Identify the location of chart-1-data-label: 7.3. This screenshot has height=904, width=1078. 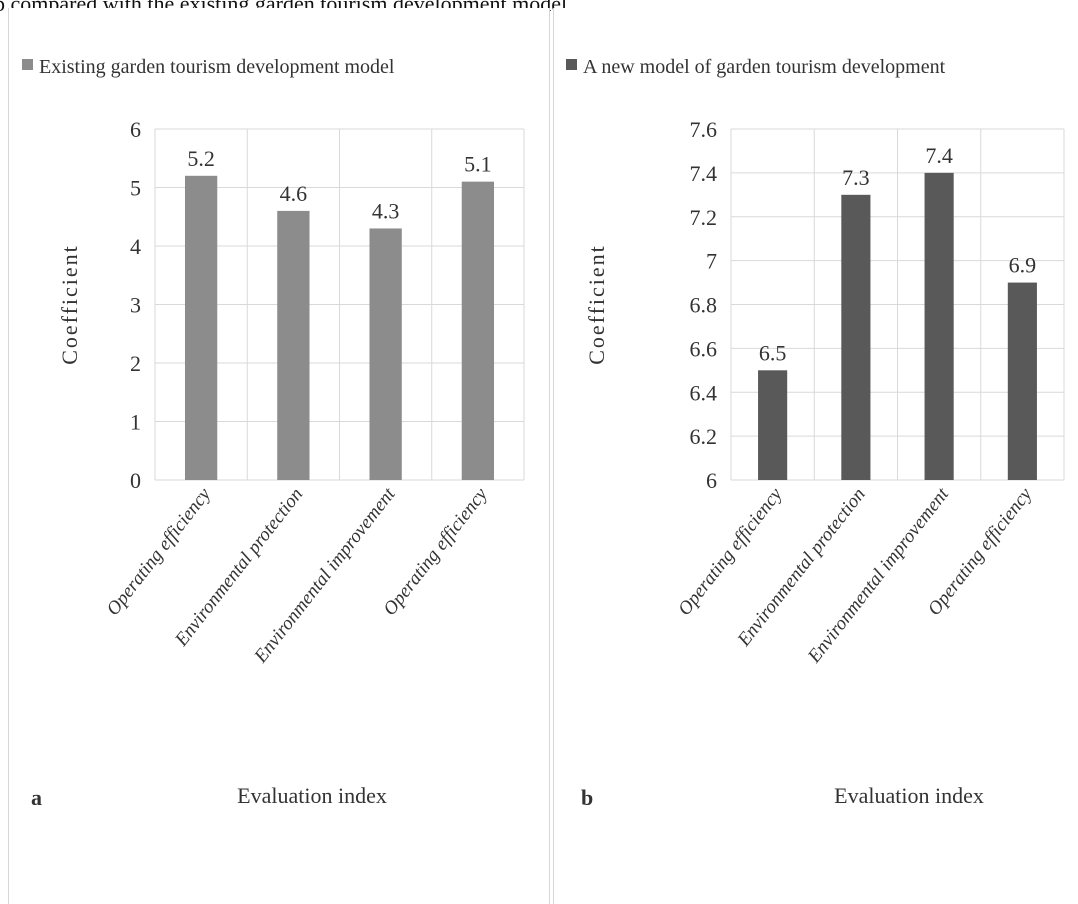
(856, 177).